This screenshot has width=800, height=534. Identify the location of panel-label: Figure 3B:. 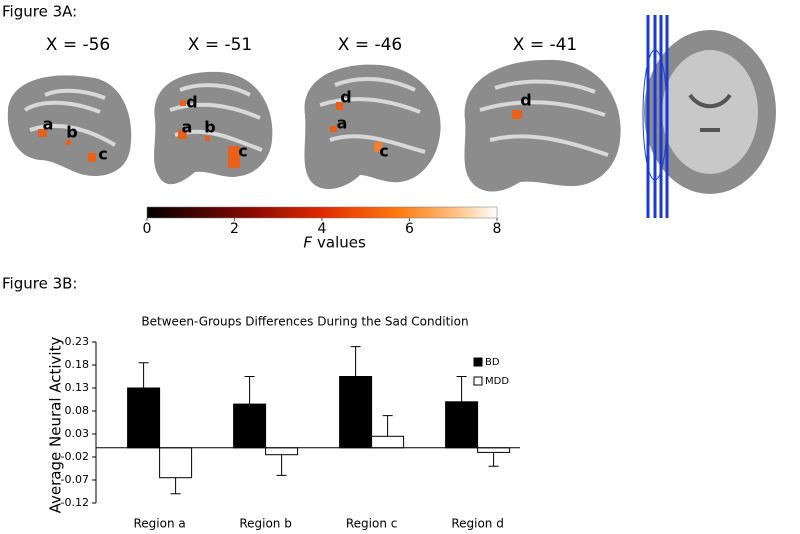
(39, 284).